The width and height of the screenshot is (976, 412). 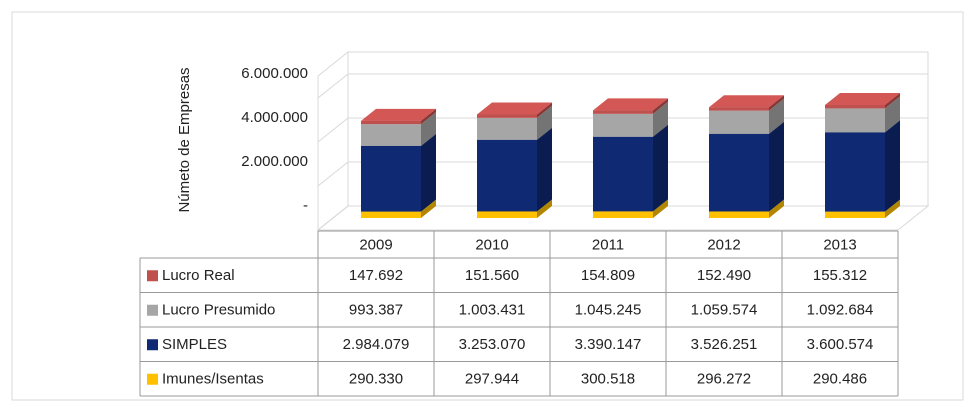 I want to click on table-value: 3.526.251, so click(x=724, y=344).